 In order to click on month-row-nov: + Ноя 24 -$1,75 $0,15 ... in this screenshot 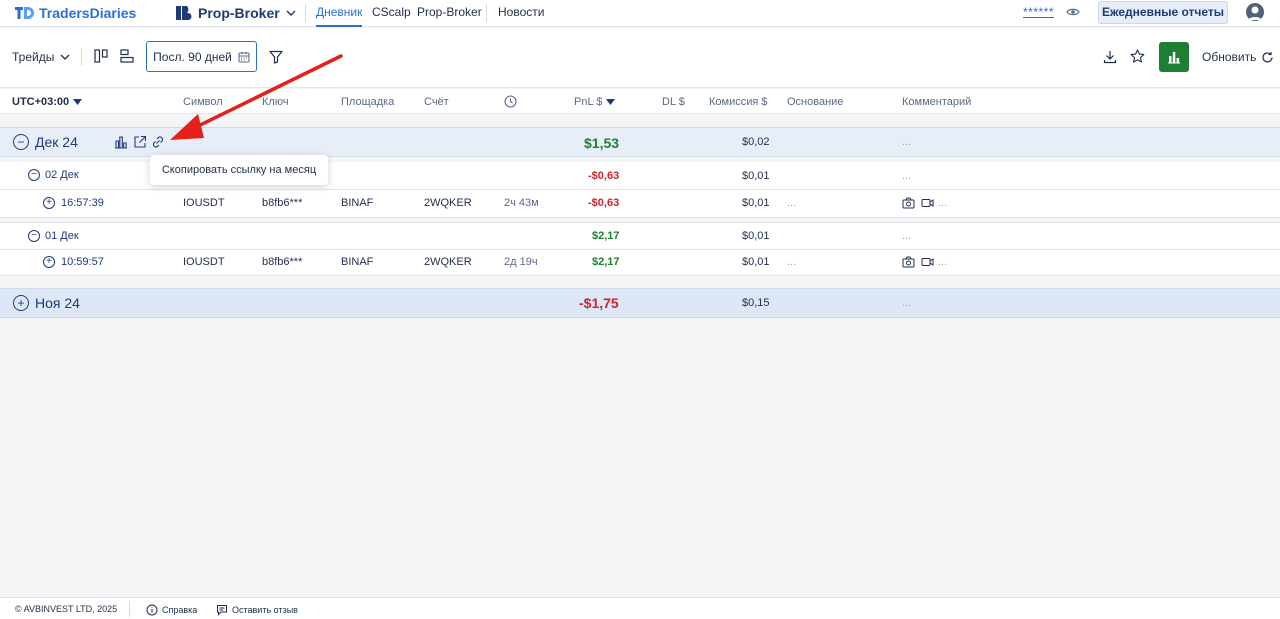, I will do `click(640, 303)`.